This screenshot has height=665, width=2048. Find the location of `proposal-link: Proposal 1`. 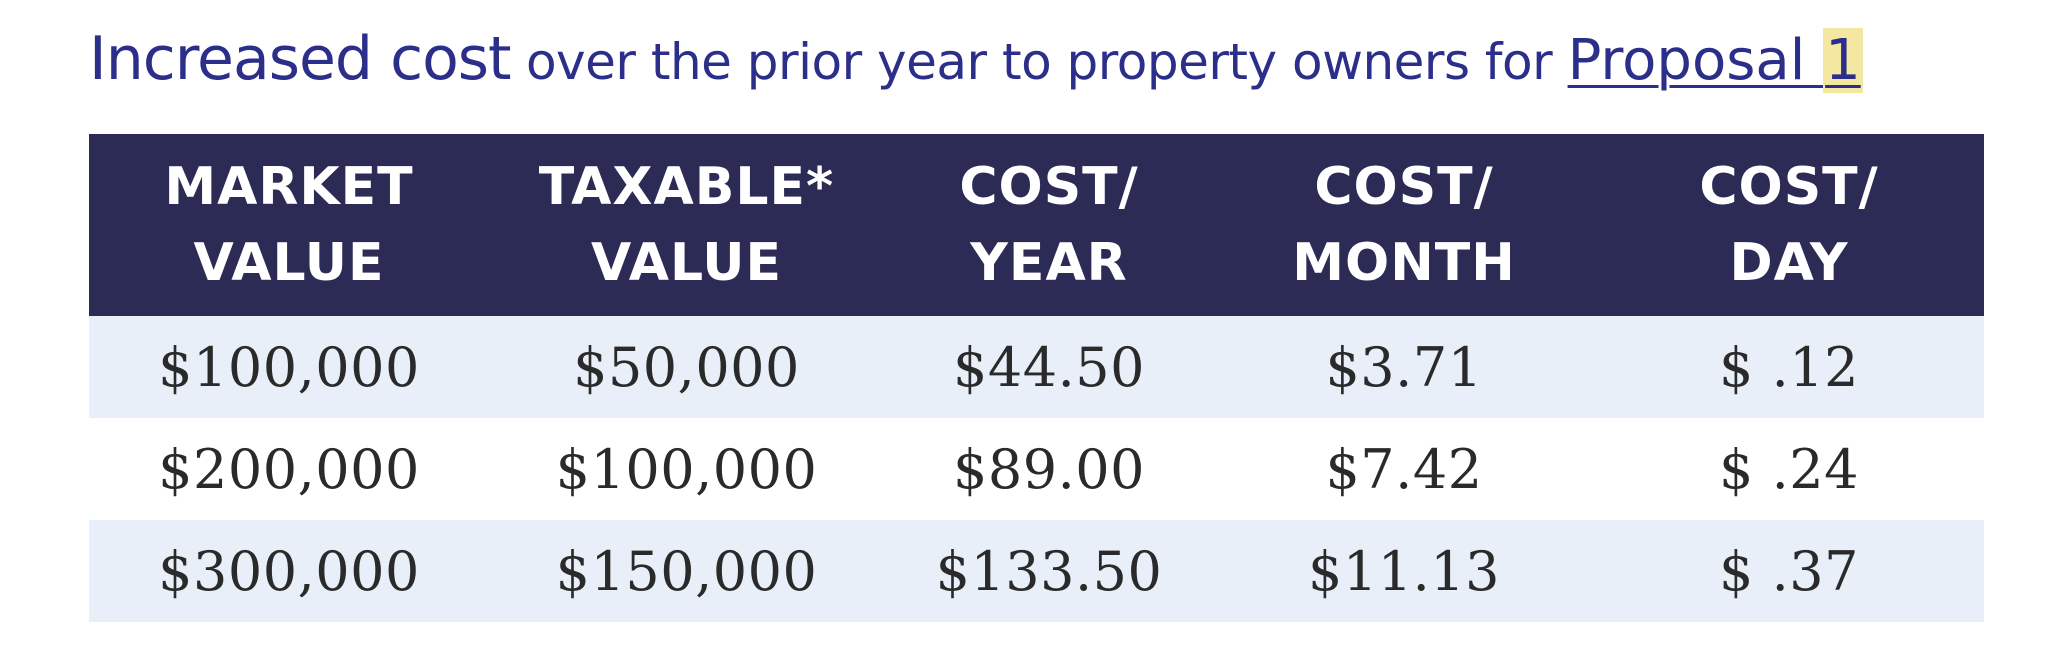

proposal-link: Proposal 1 is located at coordinates (1715, 60).